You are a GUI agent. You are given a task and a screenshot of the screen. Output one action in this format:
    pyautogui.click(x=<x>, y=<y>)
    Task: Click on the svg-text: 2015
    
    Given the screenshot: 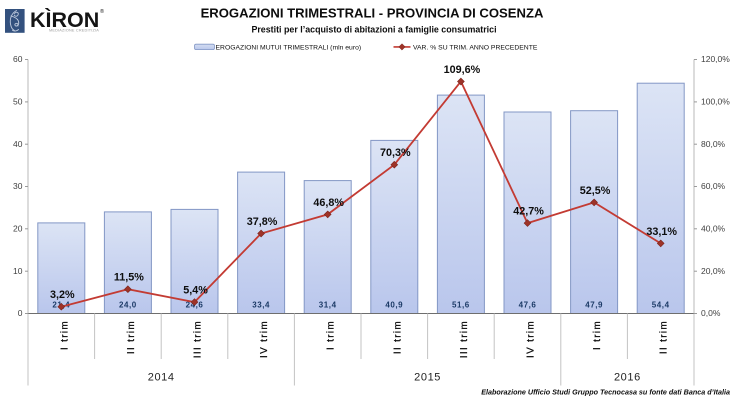 What is the action you would take?
    pyautogui.click(x=427, y=378)
    